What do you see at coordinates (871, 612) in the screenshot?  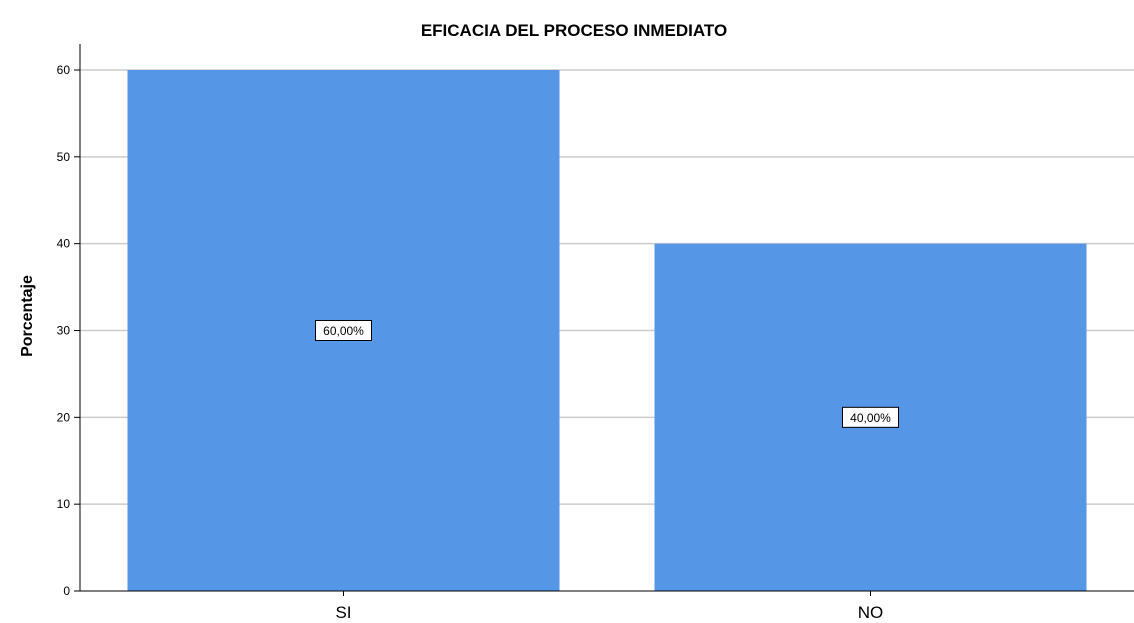 I see `x-tick-label: NO` at bounding box center [871, 612].